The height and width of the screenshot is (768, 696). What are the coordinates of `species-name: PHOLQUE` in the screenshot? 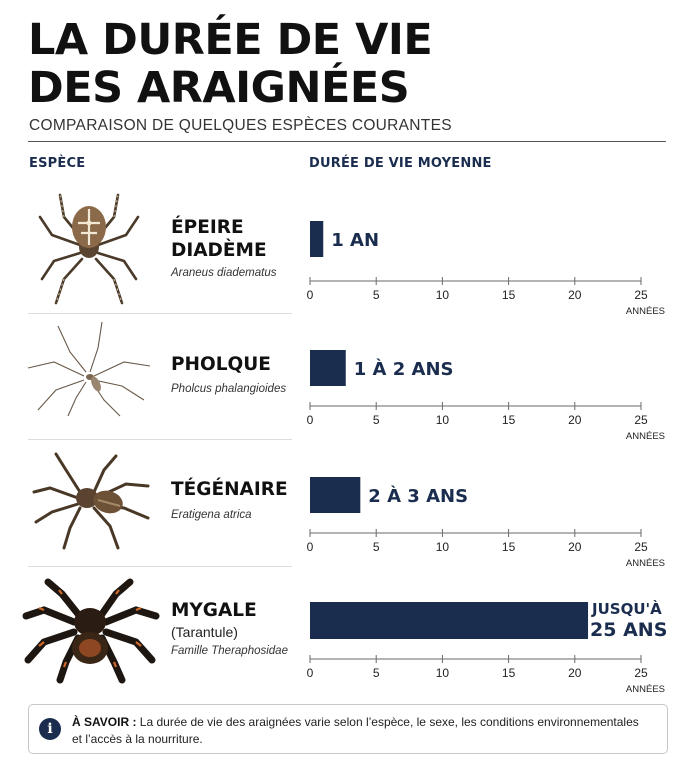 It's located at (221, 364).